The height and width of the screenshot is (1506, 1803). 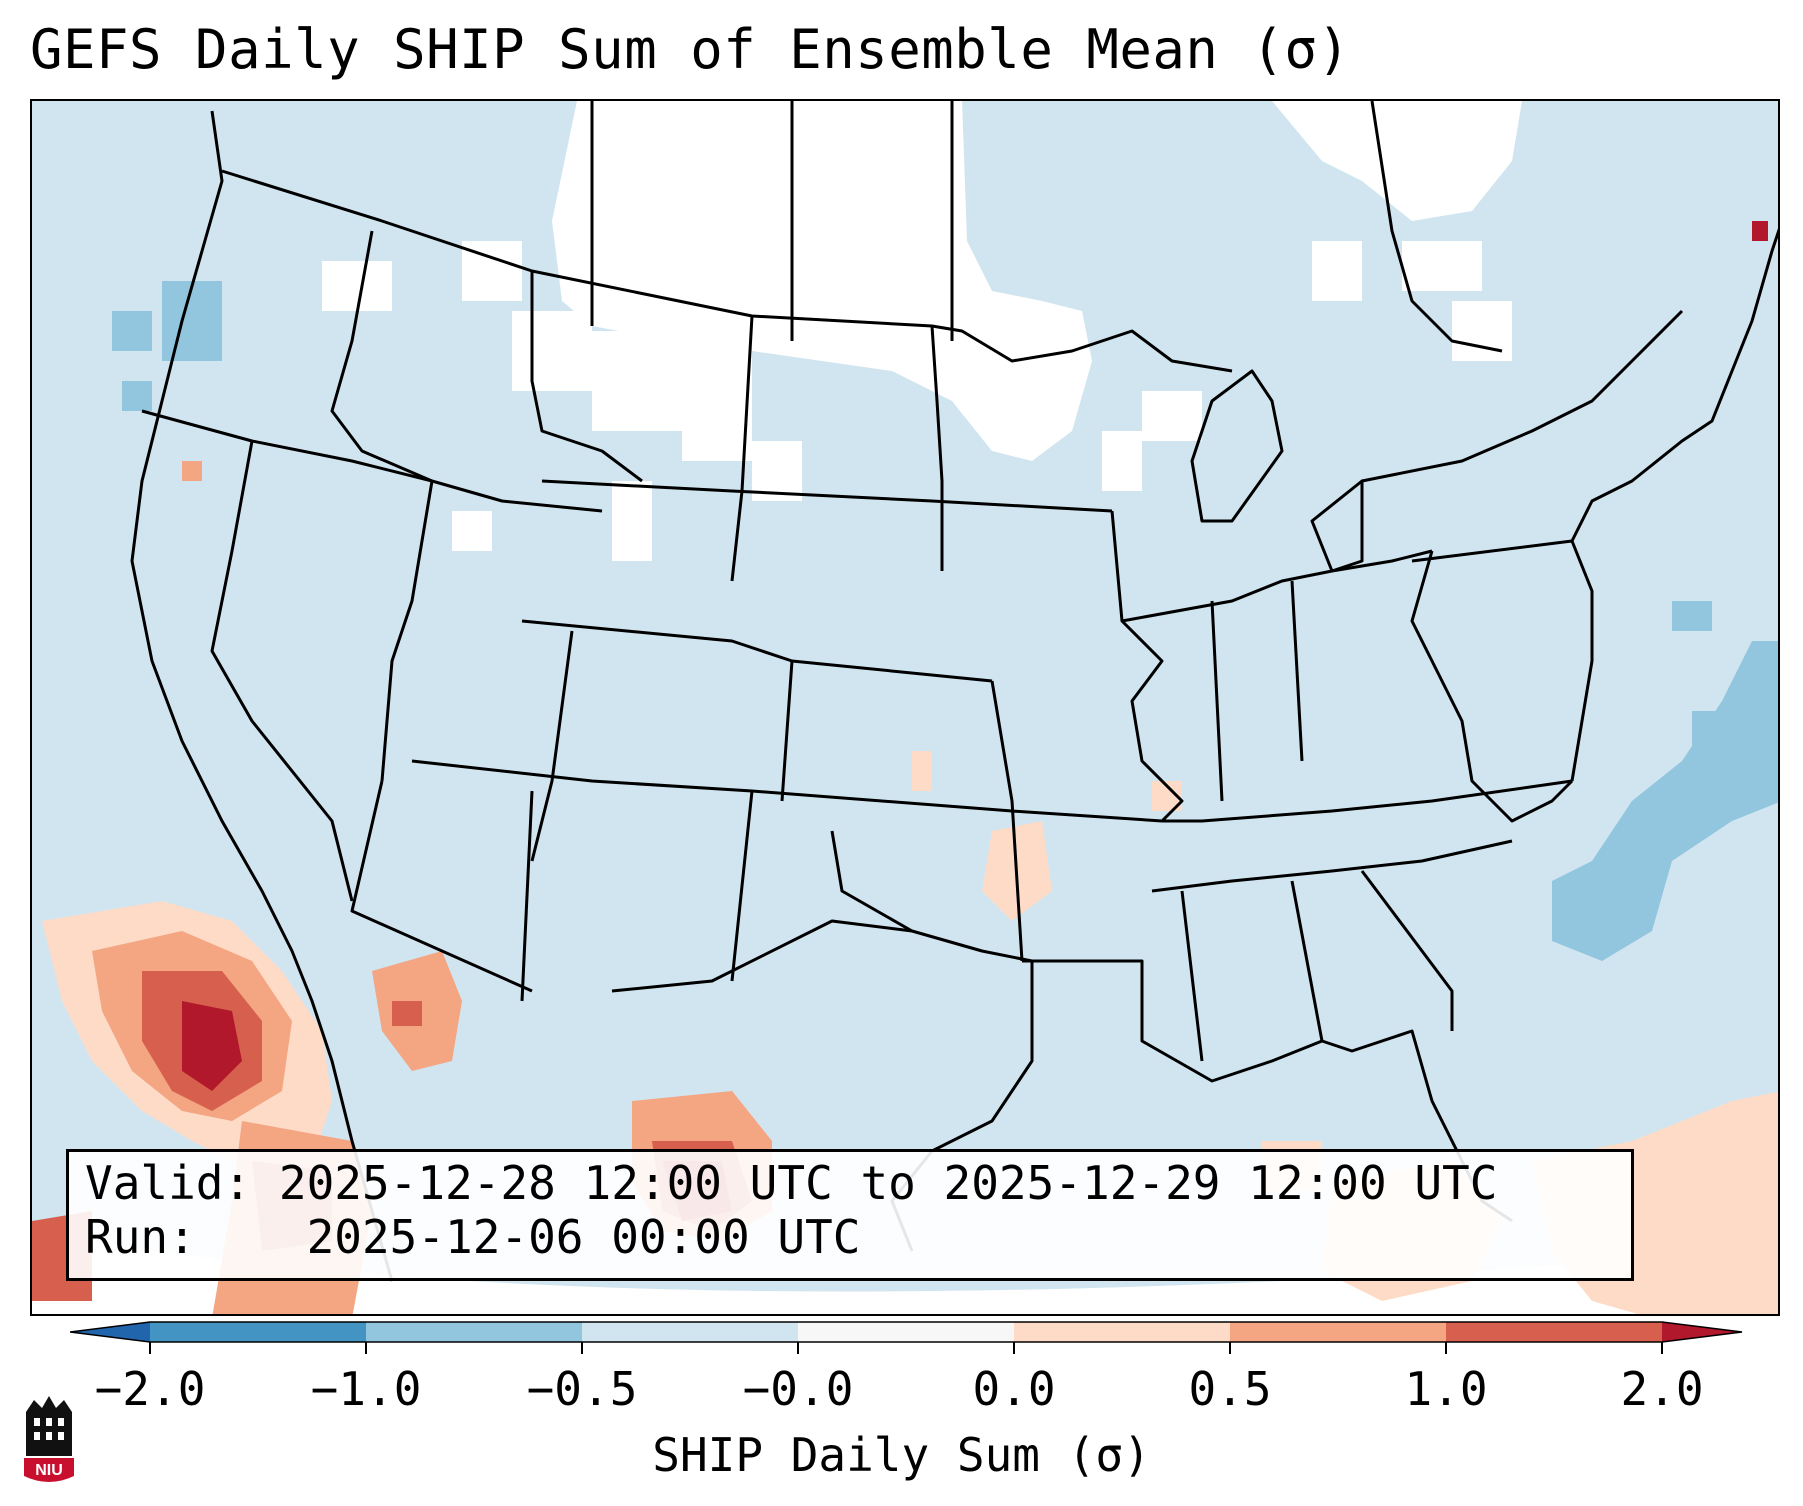 I want to click on run-row: Run: 2025-12-06 00:00 UTC, so click(x=850, y=1237).